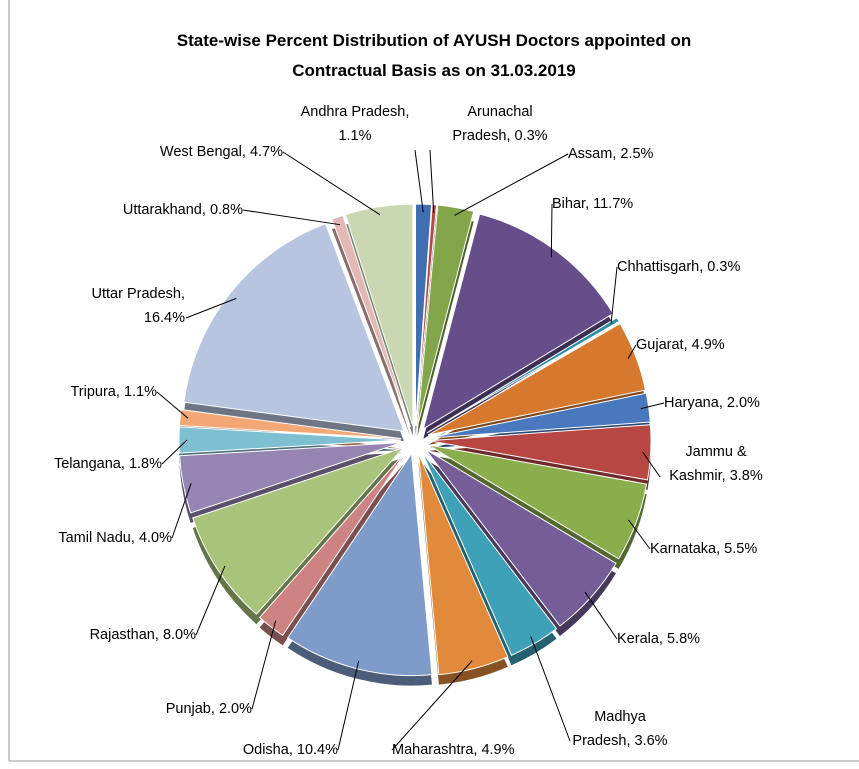 The height and width of the screenshot is (769, 859). I want to click on value-label: 0.8%, so click(226, 210).